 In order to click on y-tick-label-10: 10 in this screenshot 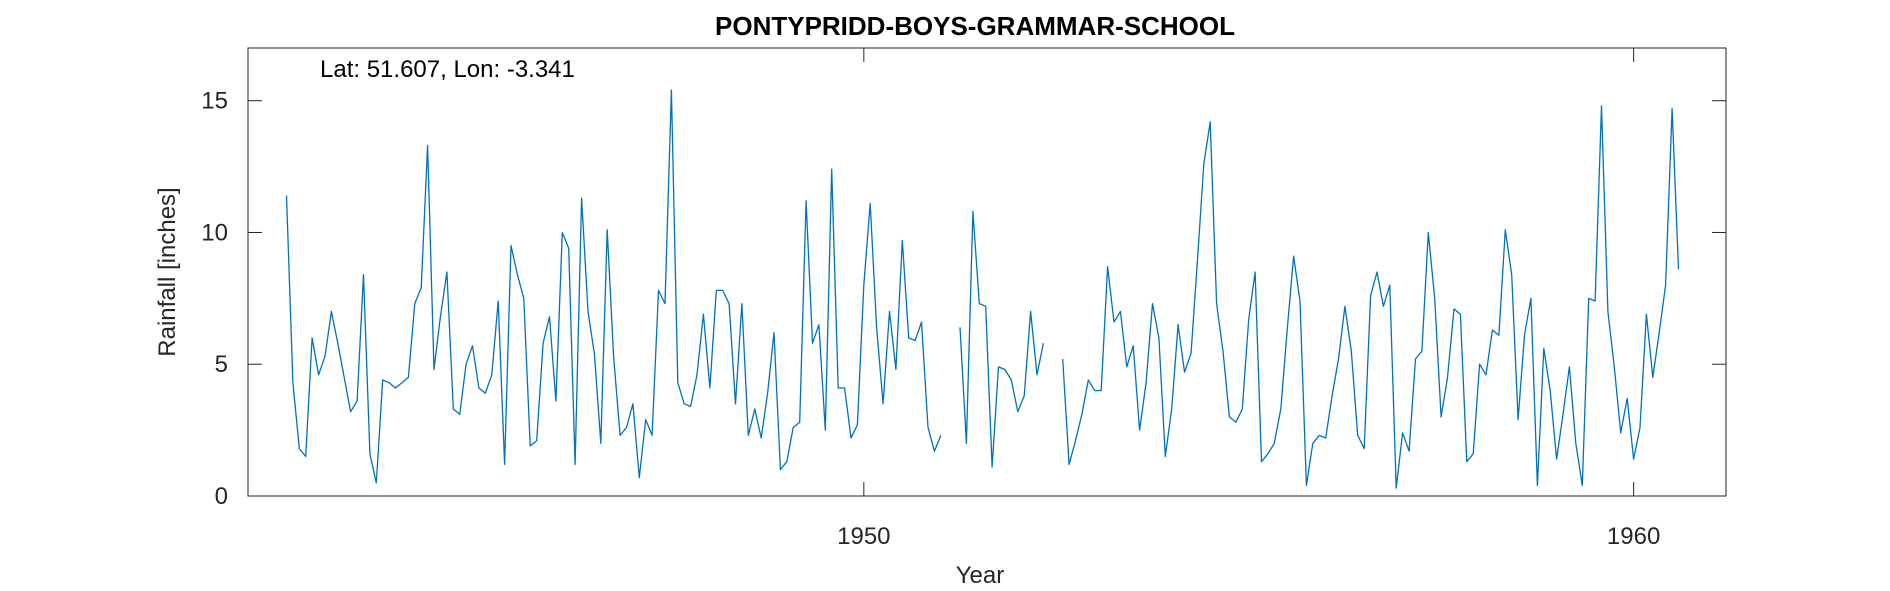, I will do `click(214, 232)`.